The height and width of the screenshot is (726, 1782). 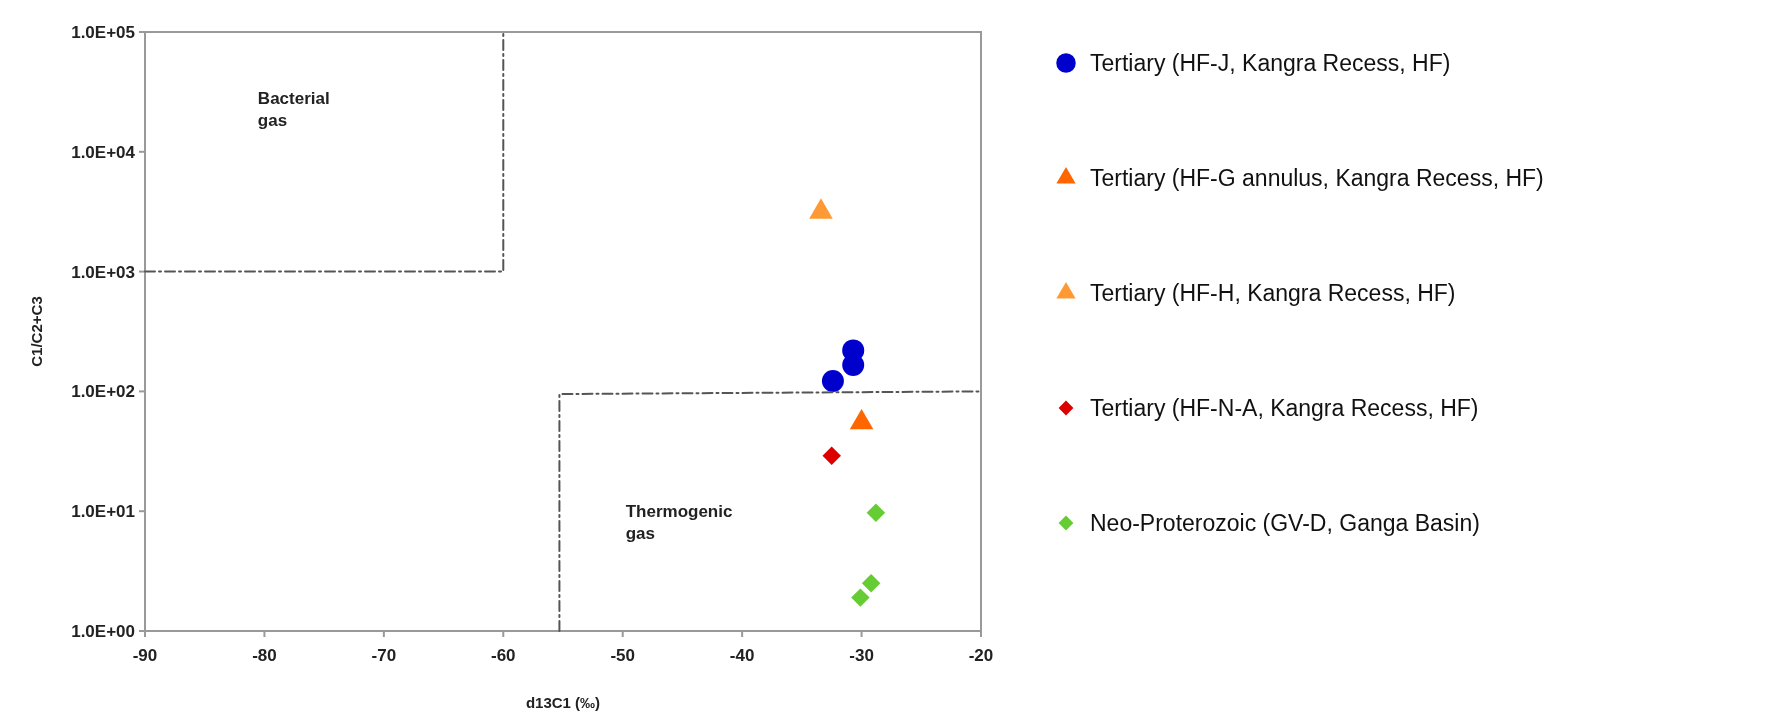 What do you see at coordinates (622, 655) in the screenshot?
I see `x-tick-label: -50` at bounding box center [622, 655].